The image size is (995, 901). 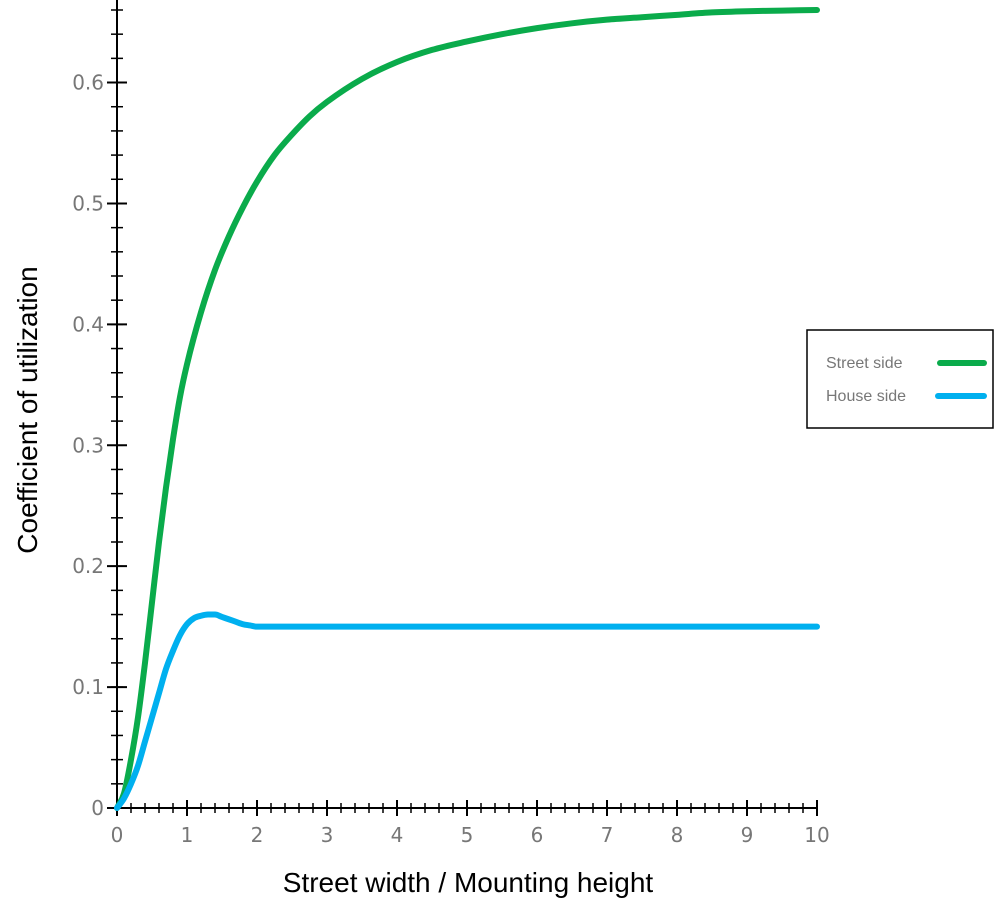 I want to click on x-tick-label: 9, so click(x=747, y=835).